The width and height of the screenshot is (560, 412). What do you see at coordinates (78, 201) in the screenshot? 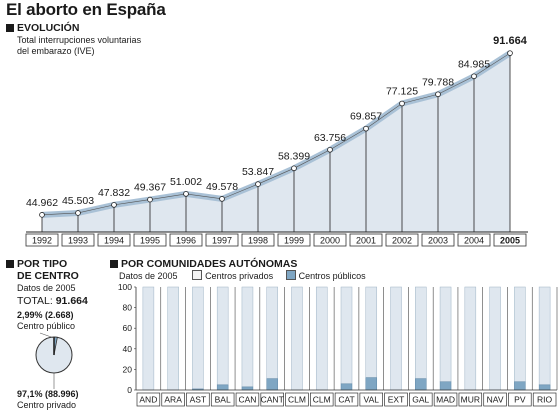
I see `evolucion-value-label: 45.503` at bounding box center [78, 201].